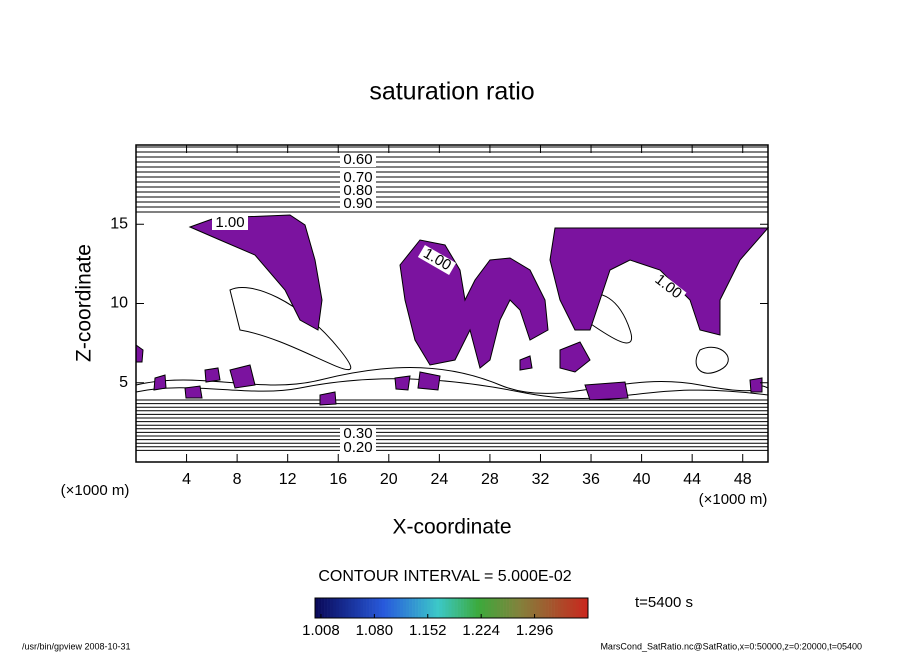 The image size is (904, 654). Describe the element at coordinates (444, 576) in the screenshot. I see `contour-interval: CONTOUR INTERVAL = 5.000E-02` at that location.